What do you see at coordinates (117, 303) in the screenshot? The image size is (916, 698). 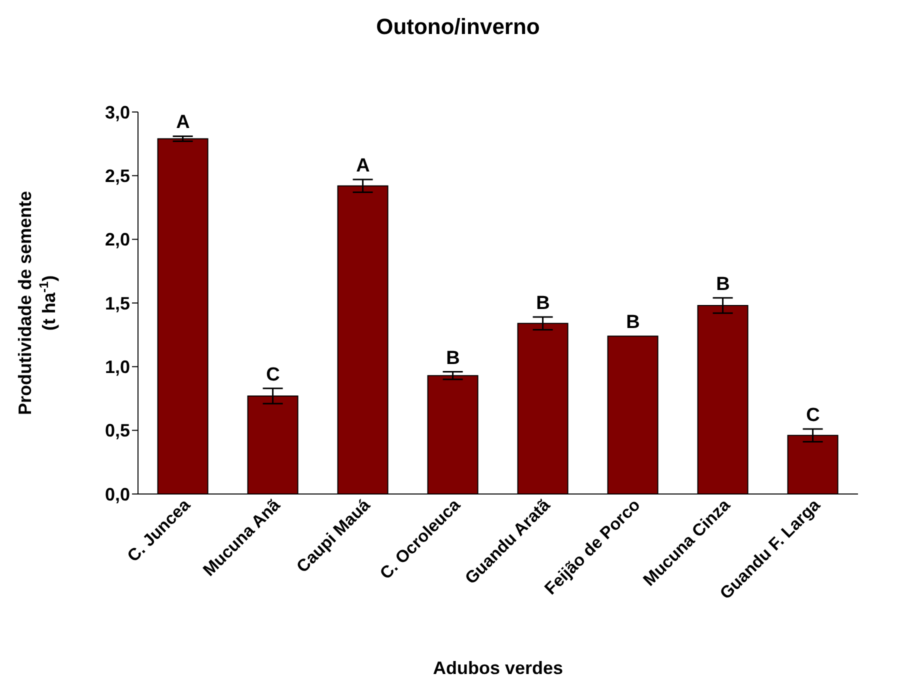 I see `y-tick-label: 1,5` at bounding box center [117, 303].